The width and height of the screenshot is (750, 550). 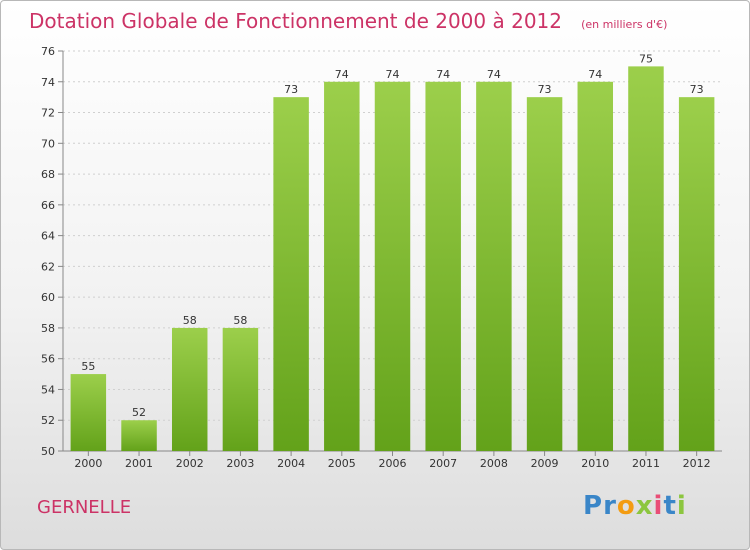 I want to click on x-tick-label: 2003, so click(x=240, y=463).